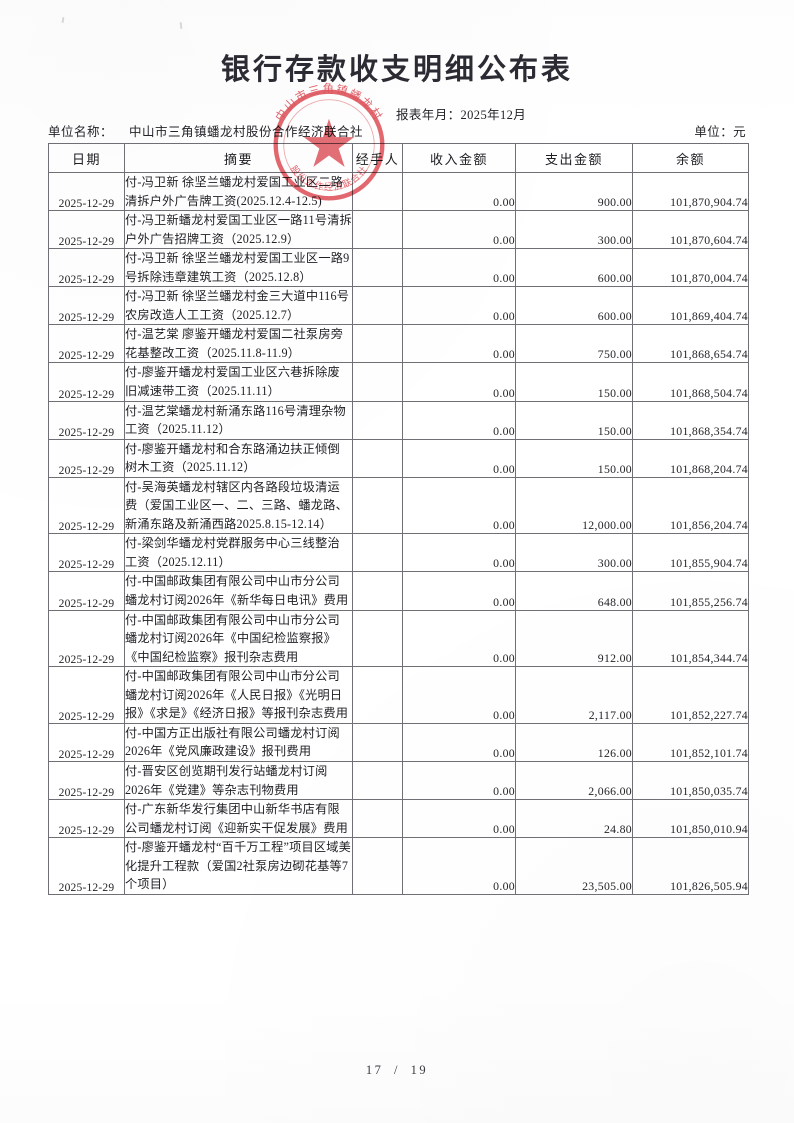  What do you see at coordinates (690, 420) in the screenshot?
I see `cell-balance: 101,868,354.74` at bounding box center [690, 420].